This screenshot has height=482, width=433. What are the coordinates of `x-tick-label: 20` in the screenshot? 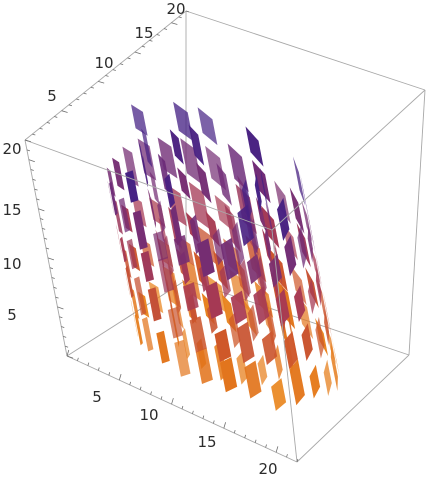 It's located at (267, 469).